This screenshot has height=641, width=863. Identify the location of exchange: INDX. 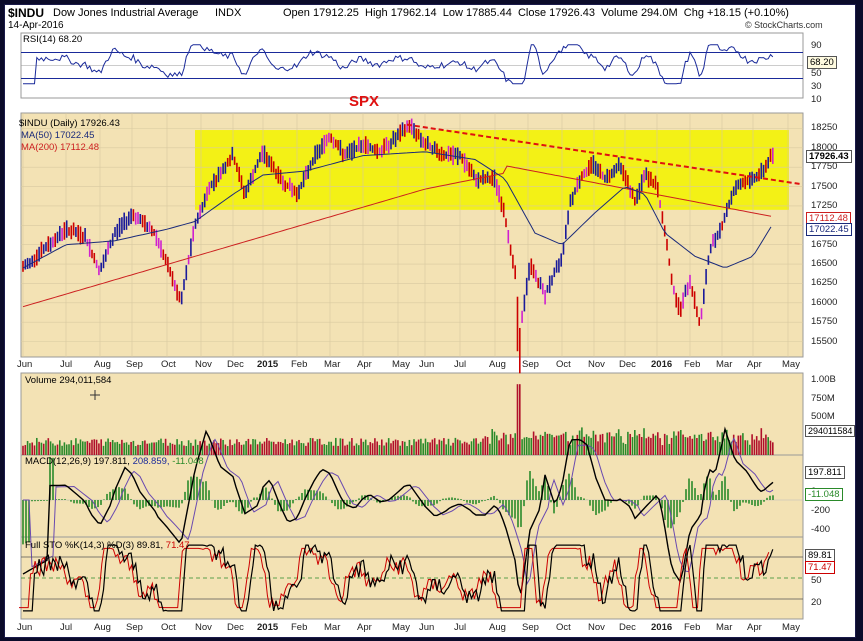
(228, 13).